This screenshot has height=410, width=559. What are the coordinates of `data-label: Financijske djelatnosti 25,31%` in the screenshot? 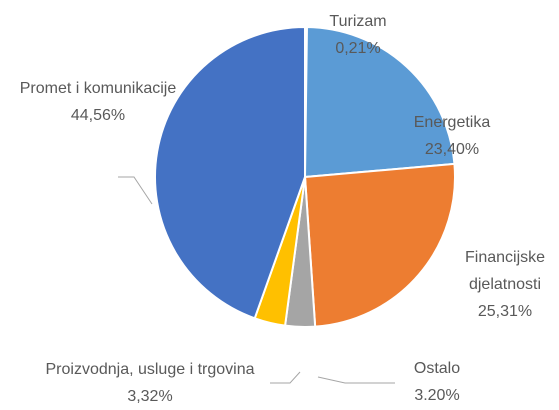 It's located at (504, 284).